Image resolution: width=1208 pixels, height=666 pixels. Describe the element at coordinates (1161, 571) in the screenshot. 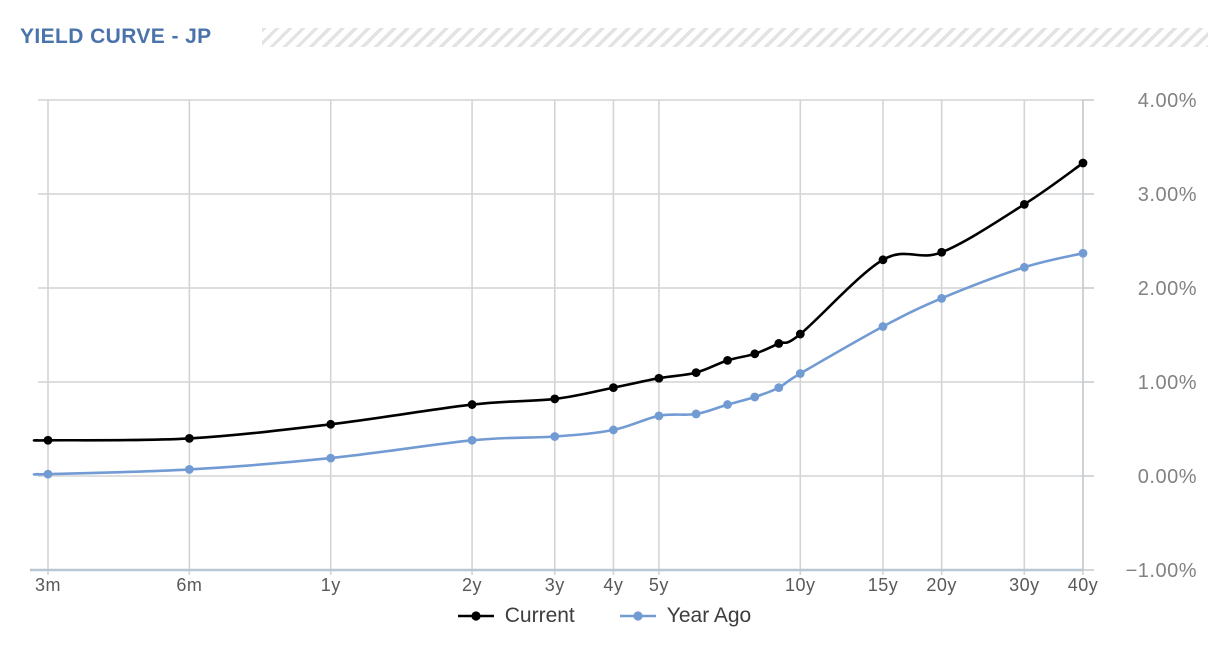

I see `y-tick-label: −1.00%` at that location.